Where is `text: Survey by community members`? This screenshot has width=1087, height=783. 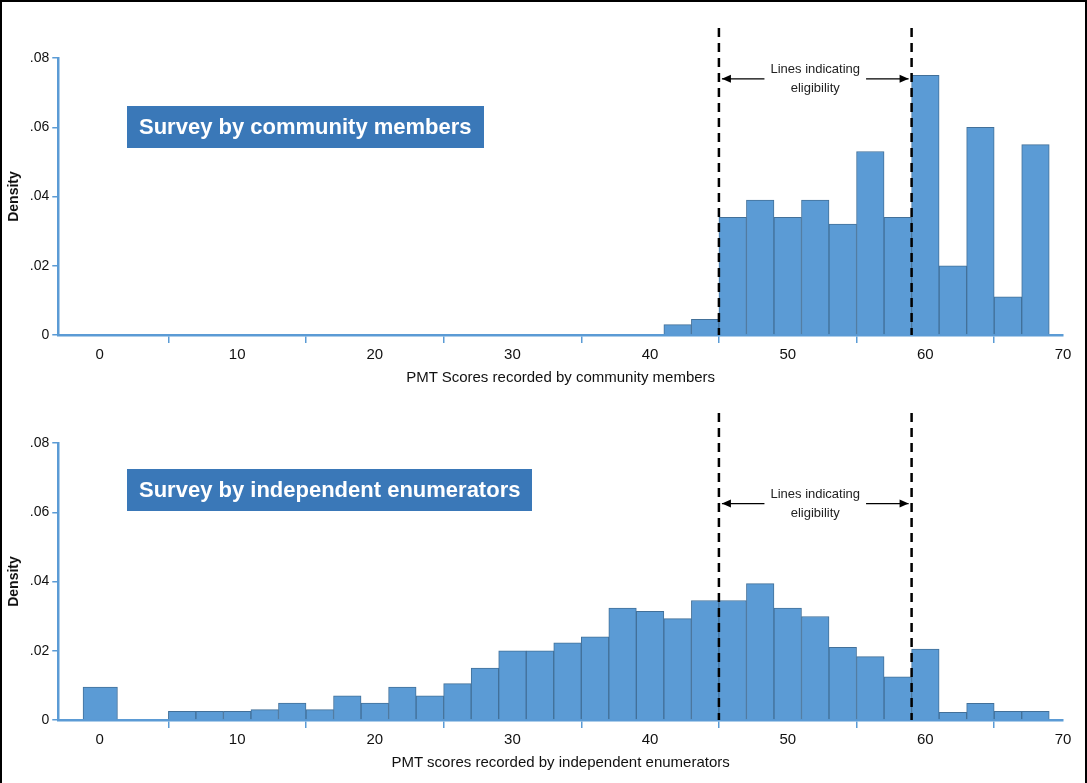 text: Survey by community members is located at coordinates (305, 127).